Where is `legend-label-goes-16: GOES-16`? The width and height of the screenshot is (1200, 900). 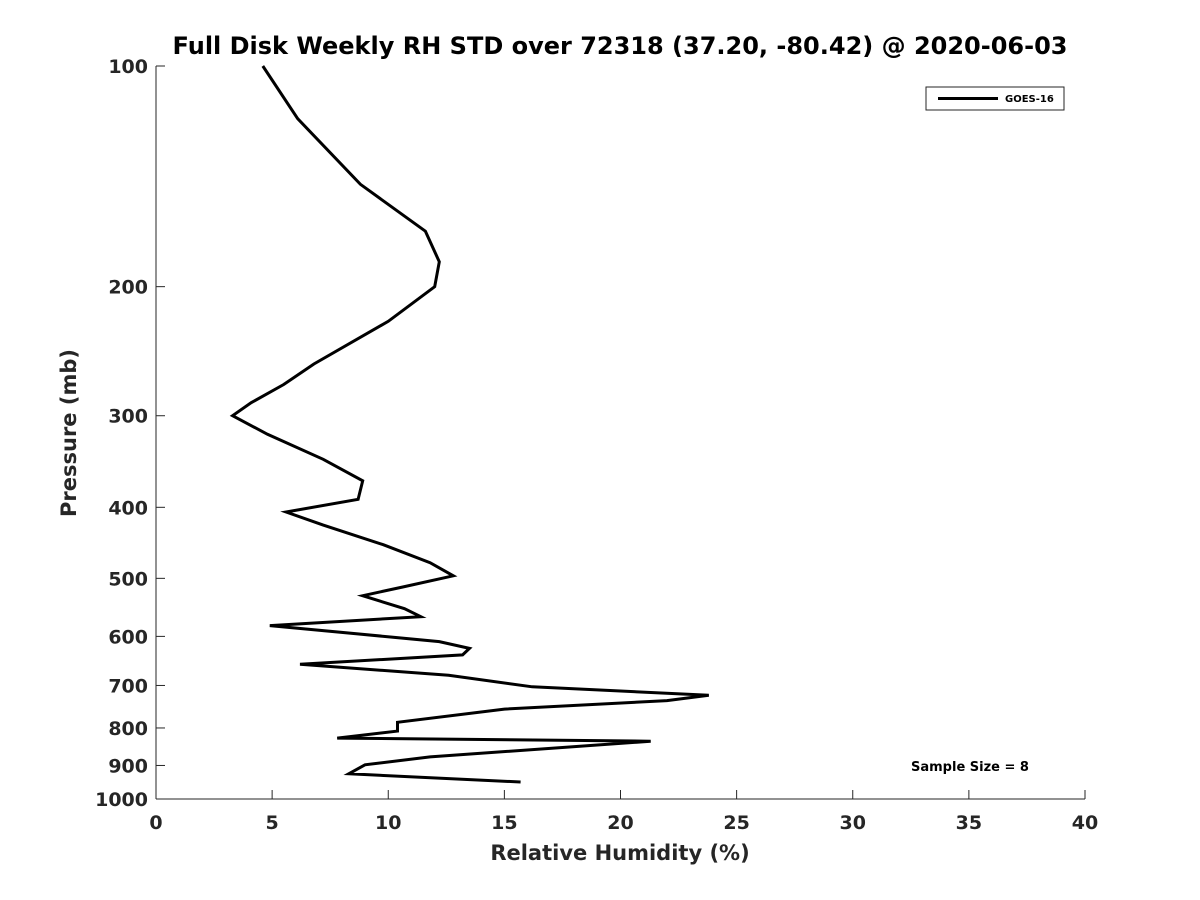 legend-label-goes-16: GOES-16 is located at coordinates (1029, 99).